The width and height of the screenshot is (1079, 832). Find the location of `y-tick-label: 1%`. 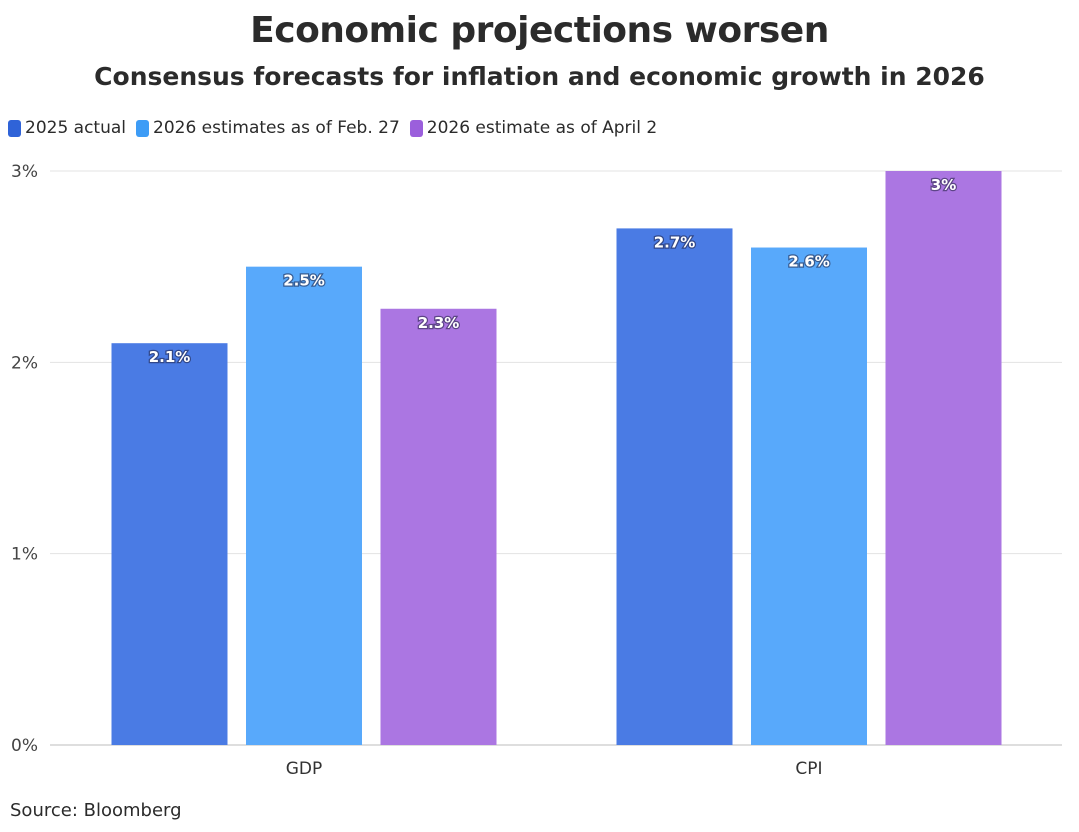

y-tick-label: 1% is located at coordinates (24, 555).